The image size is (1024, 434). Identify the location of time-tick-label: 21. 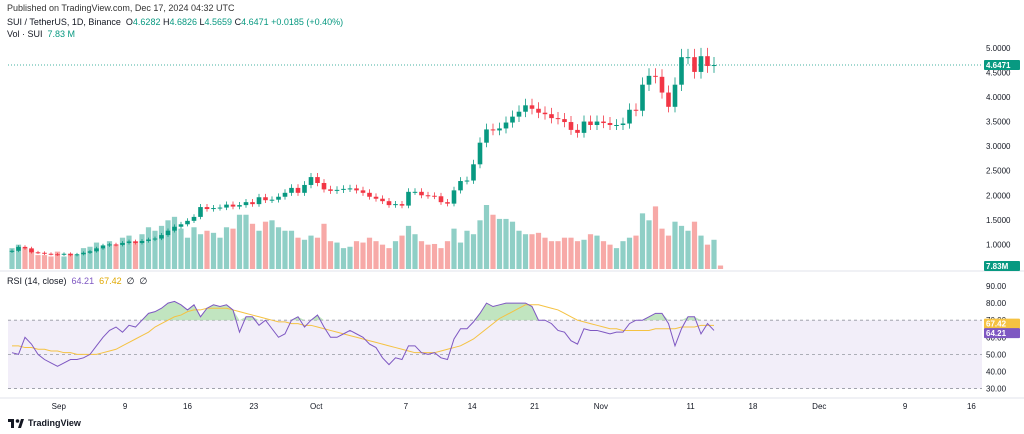
(534, 406).